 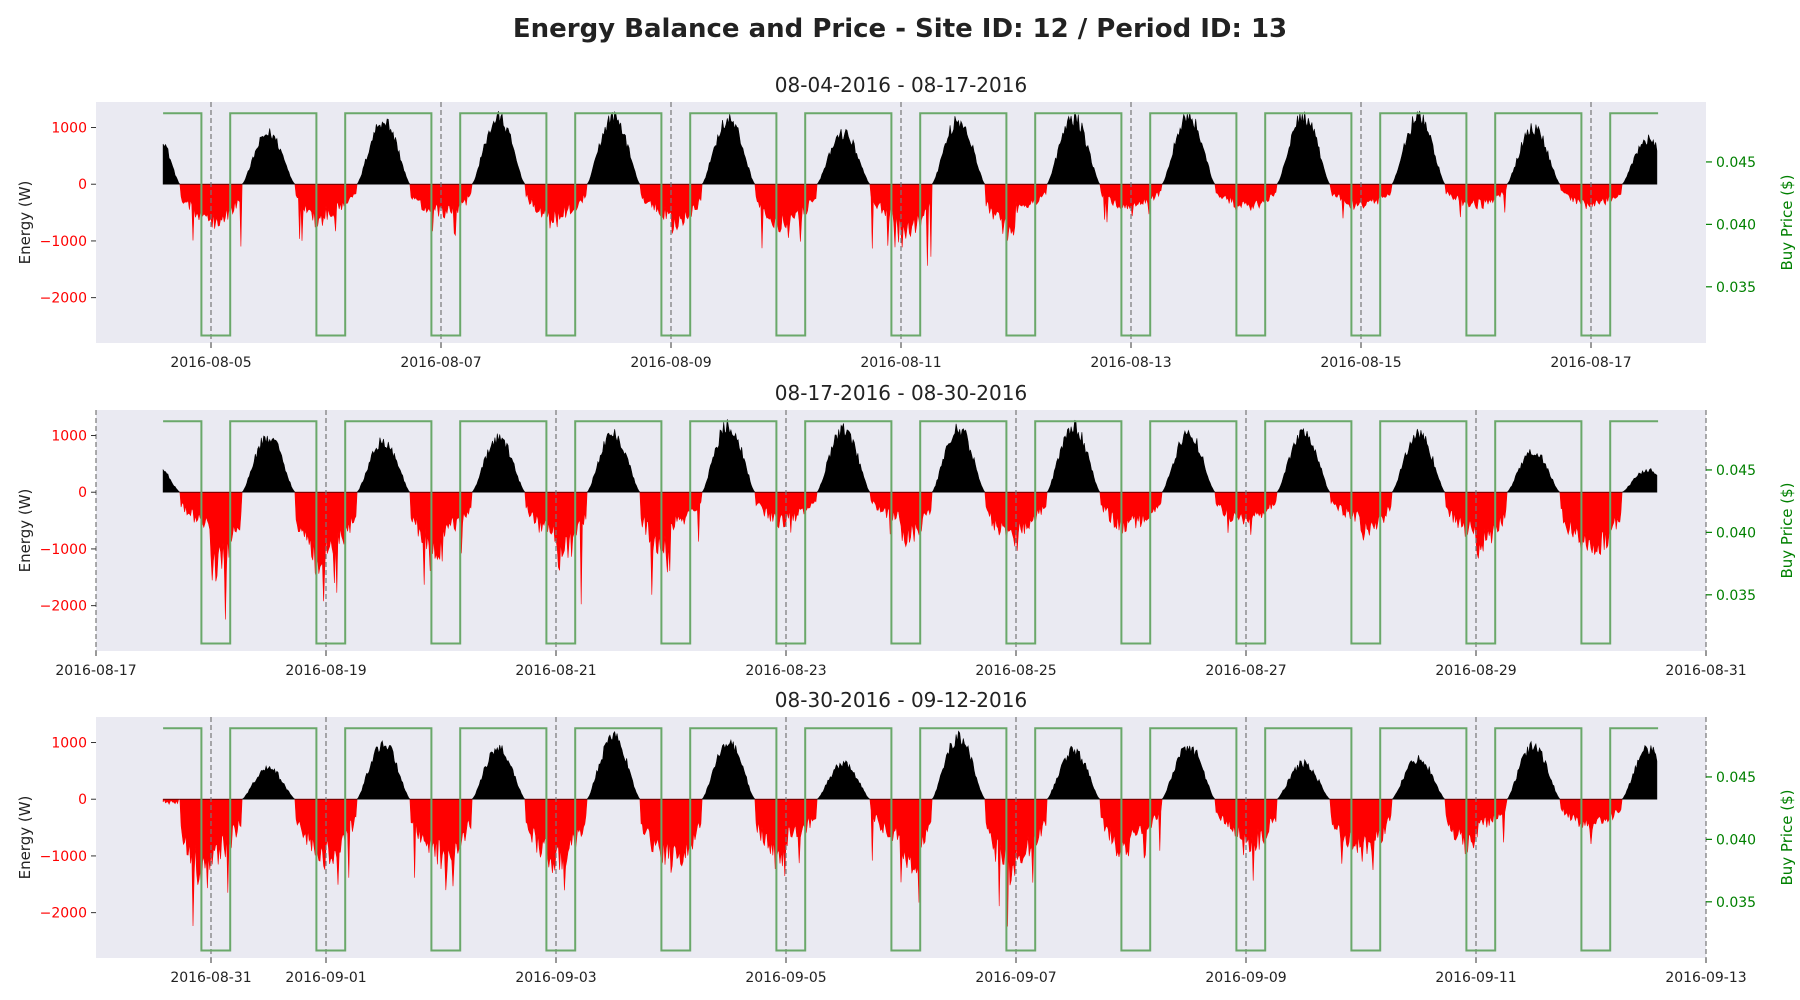 What do you see at coordinates (785, 671) in the screenshot?
I see `x-tick-label: 2016-08-23` at bounding box center [785, 671].